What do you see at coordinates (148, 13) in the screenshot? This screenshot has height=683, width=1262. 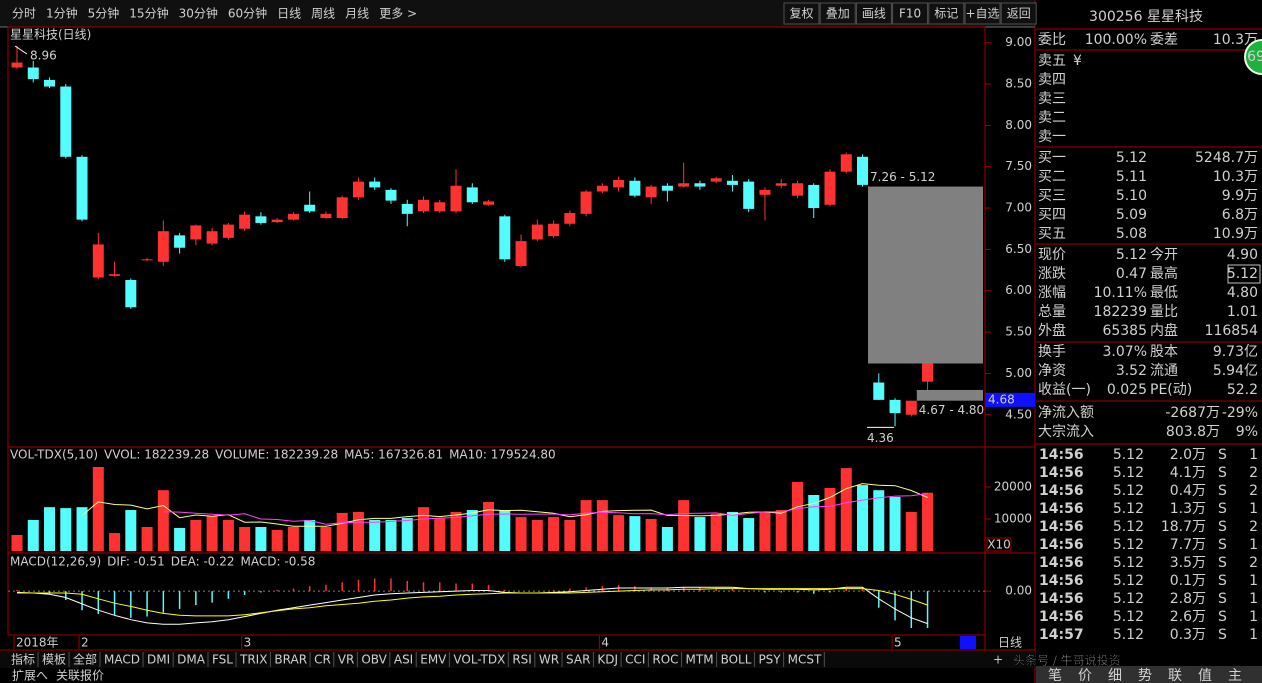 I see `period-tab: 15分钟` at bounding box center [148, 13].